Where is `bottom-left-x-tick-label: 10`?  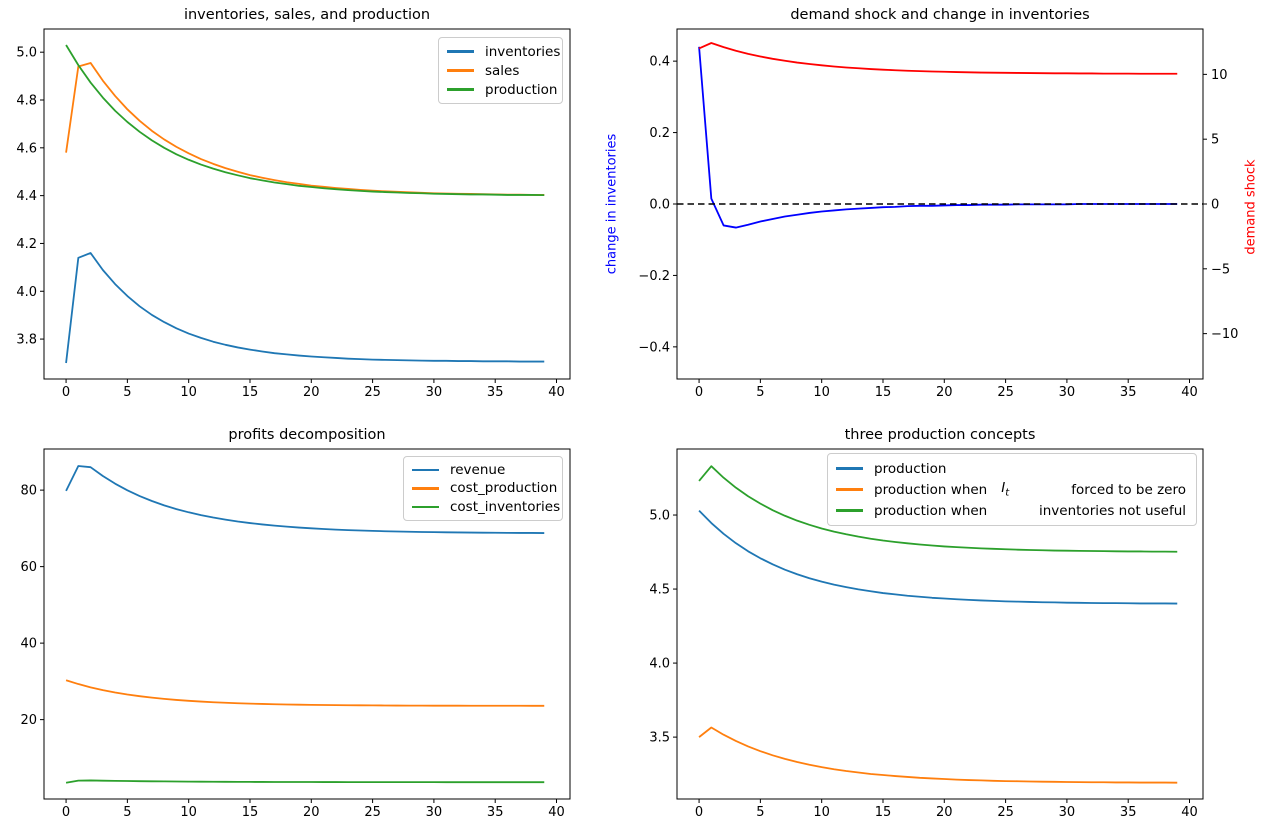 bottom-left-x-tick-label: 10 is located at coordinates (188, 812).